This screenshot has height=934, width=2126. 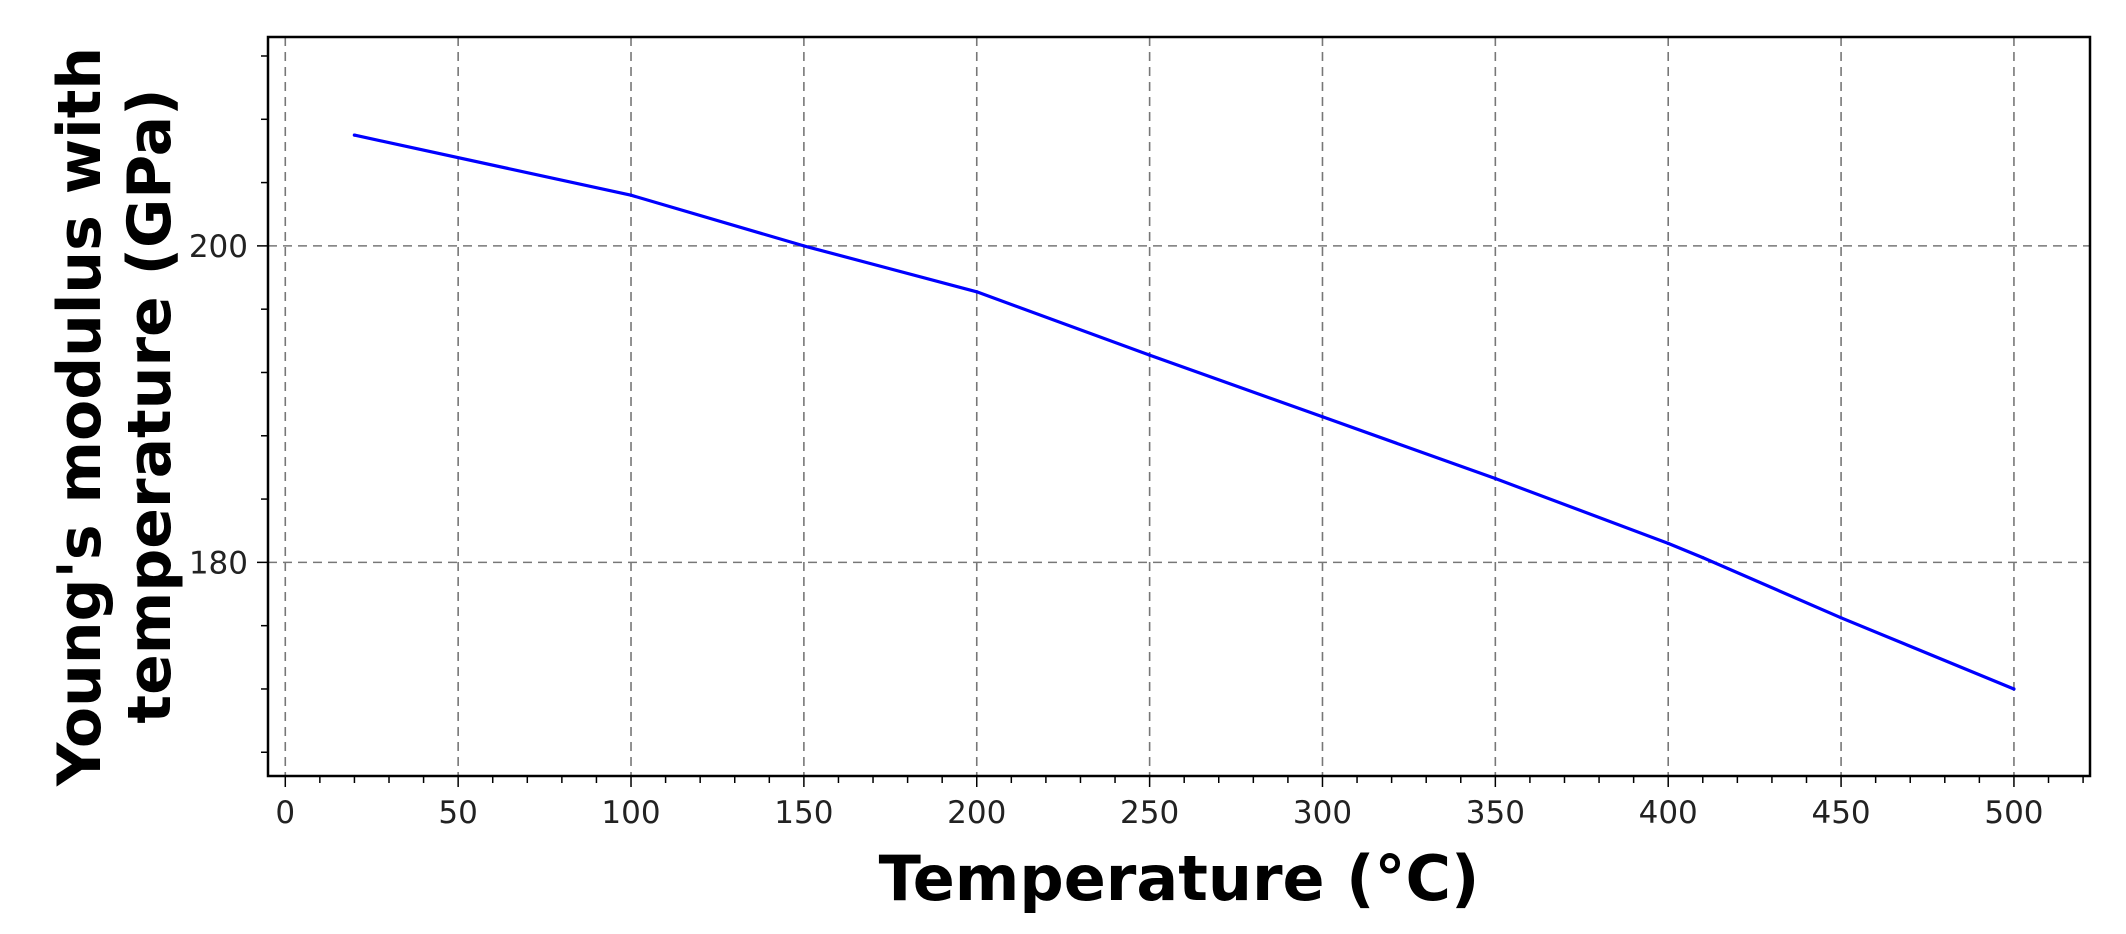 What do you see at coordinates (1179, 878) in the screenshot?
I see `x-axis-title: Temperature (°C)` at bounding box center [1179, 878].